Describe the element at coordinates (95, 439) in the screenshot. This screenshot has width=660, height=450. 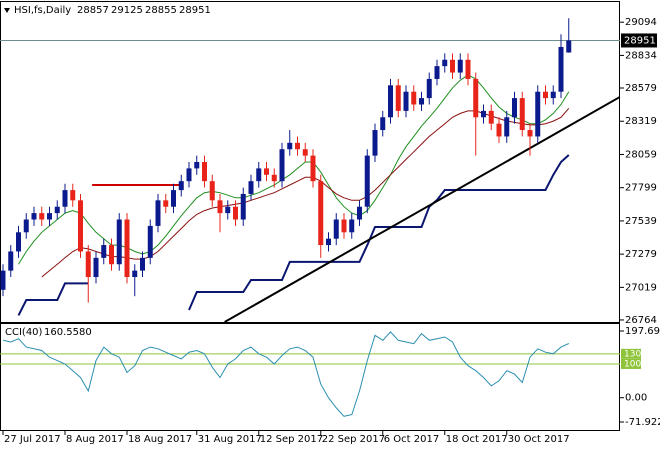
I see `x-tick-label: 8 Aug 2017` at that location.